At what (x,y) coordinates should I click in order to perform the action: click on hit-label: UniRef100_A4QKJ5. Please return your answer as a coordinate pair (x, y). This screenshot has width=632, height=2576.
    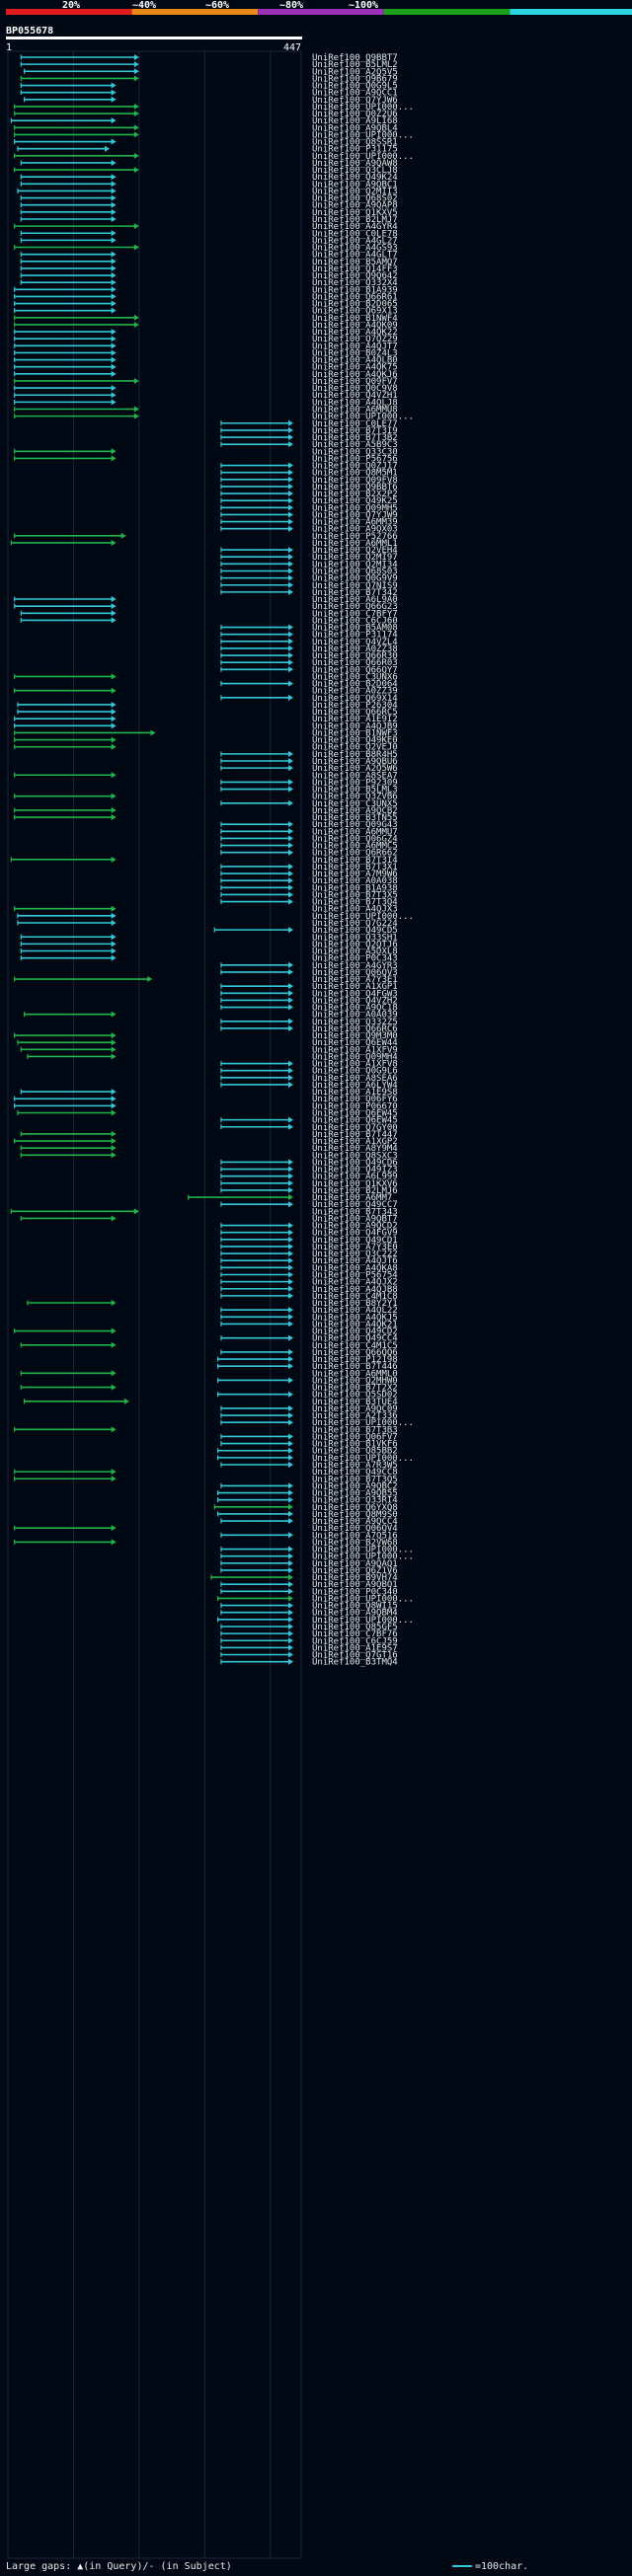
    Looking at the image, I should click on (355, 1318).